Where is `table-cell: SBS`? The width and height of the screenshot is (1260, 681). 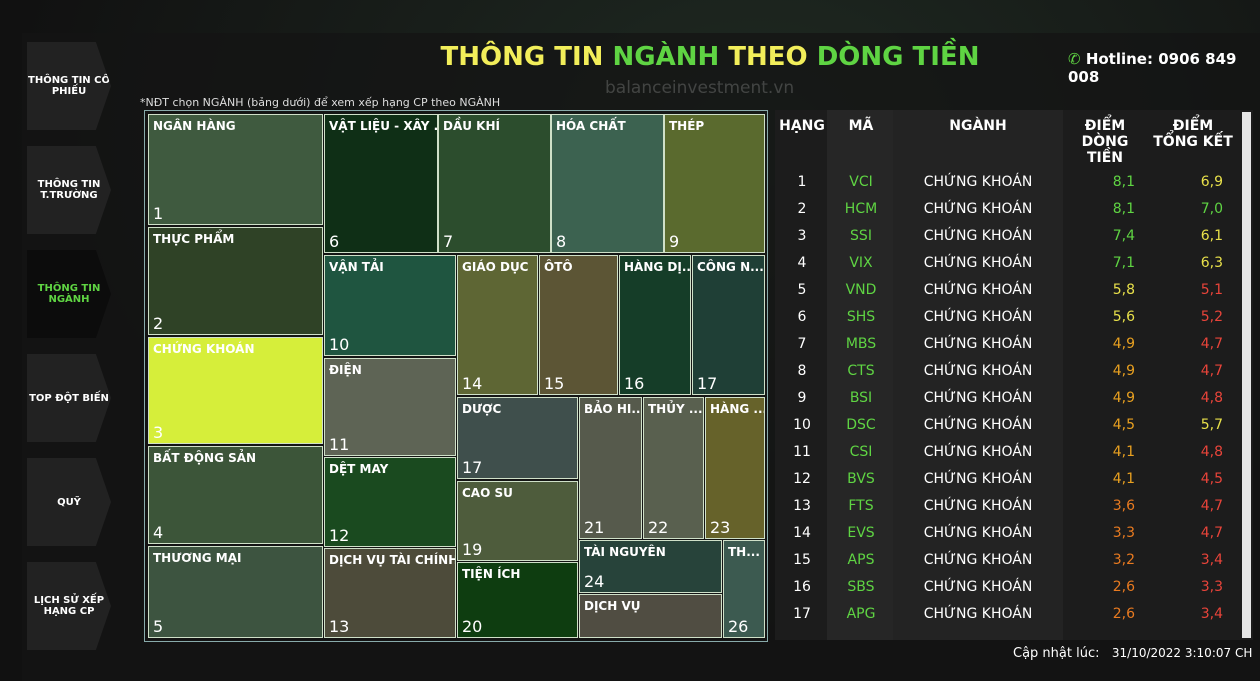
table-cell: SBS is located at coordinates (861, 587).